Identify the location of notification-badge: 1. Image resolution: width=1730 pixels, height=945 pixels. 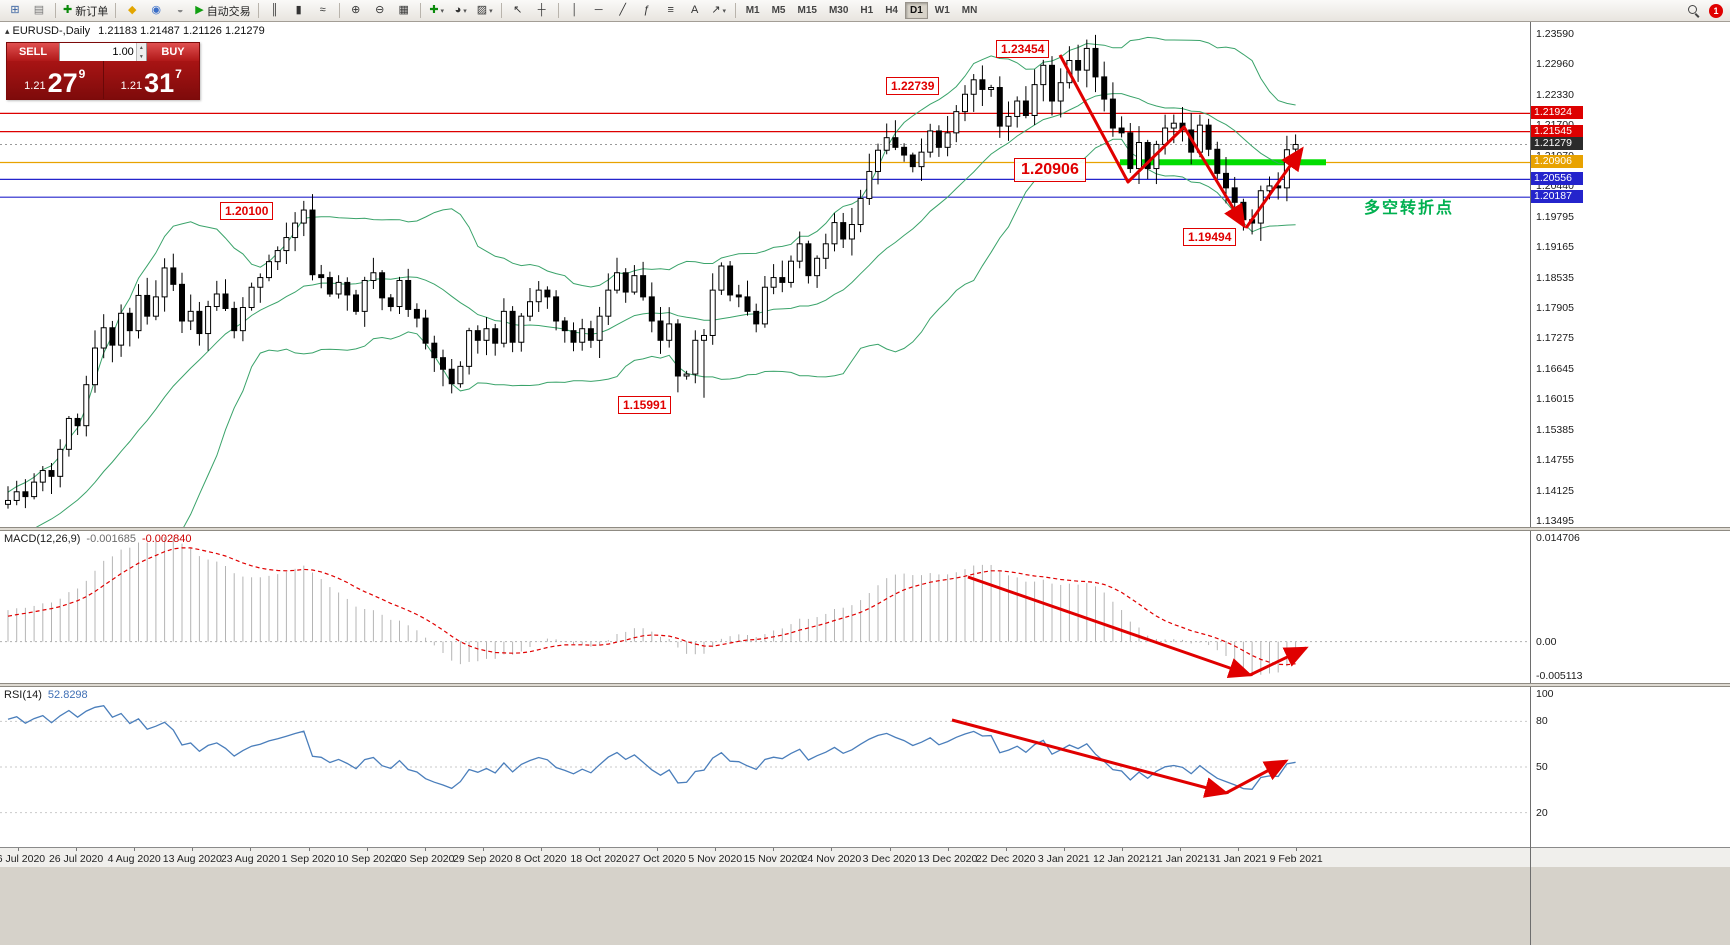
(1716, 10).